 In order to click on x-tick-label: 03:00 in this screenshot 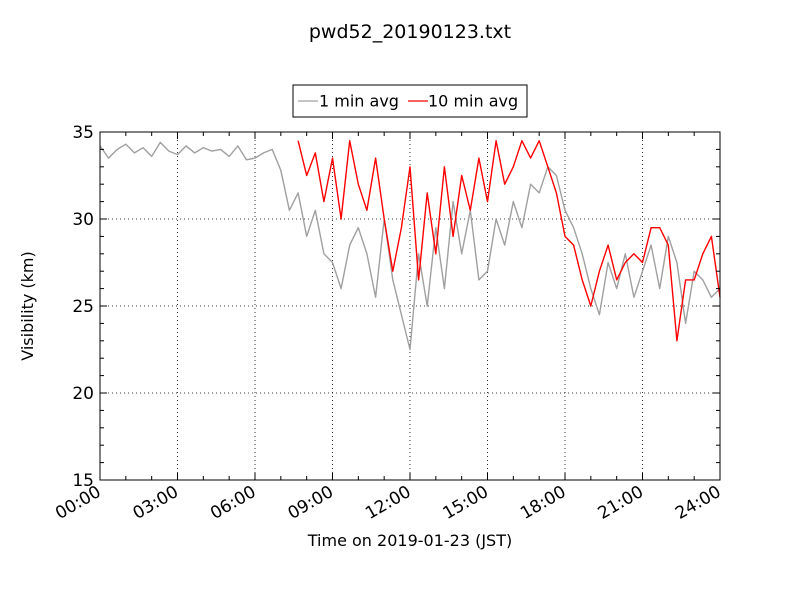, I will do `click(156, 503)`.